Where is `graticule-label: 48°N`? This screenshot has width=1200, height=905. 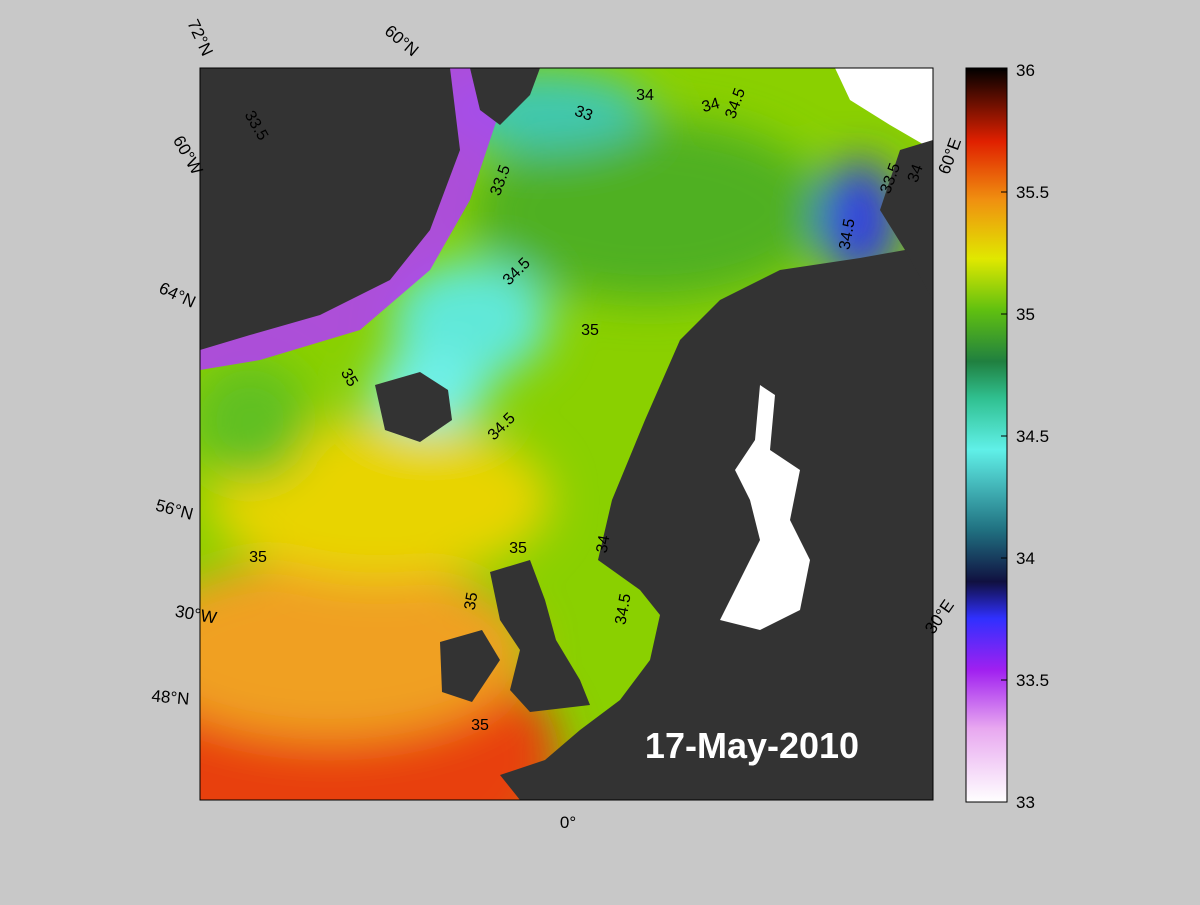
graticule-label: 48°N is located at coordinates (170, 697).